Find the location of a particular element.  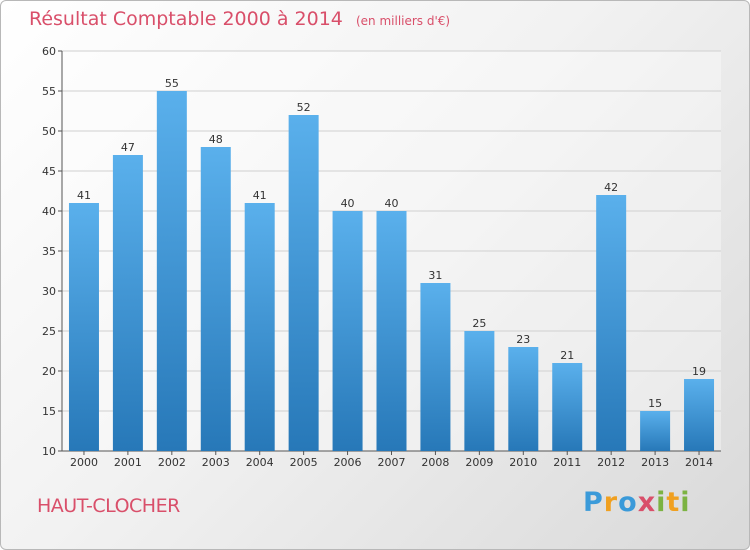

chart-title: Résultat Comptable 2000 à 2014 is located at coordinates (186, 19).